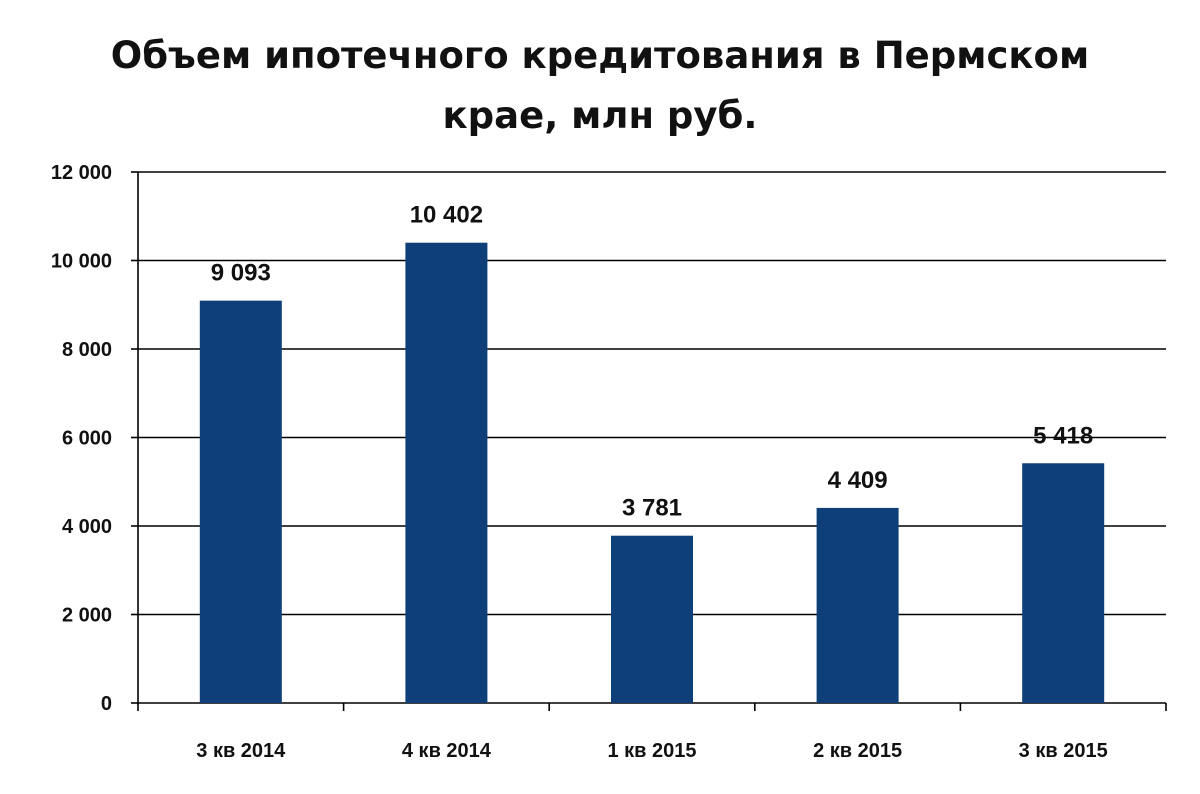  Describe the element at coordinates (87, 439) in the screenshot. I see `y-tick-label: 6 000` at that location.